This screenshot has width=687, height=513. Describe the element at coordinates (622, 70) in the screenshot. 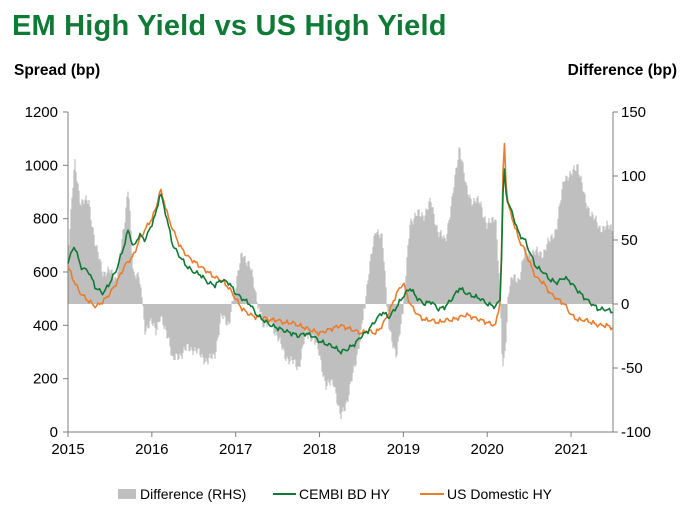

I see `y-axis-right-label: Difference (bp)` at that location.